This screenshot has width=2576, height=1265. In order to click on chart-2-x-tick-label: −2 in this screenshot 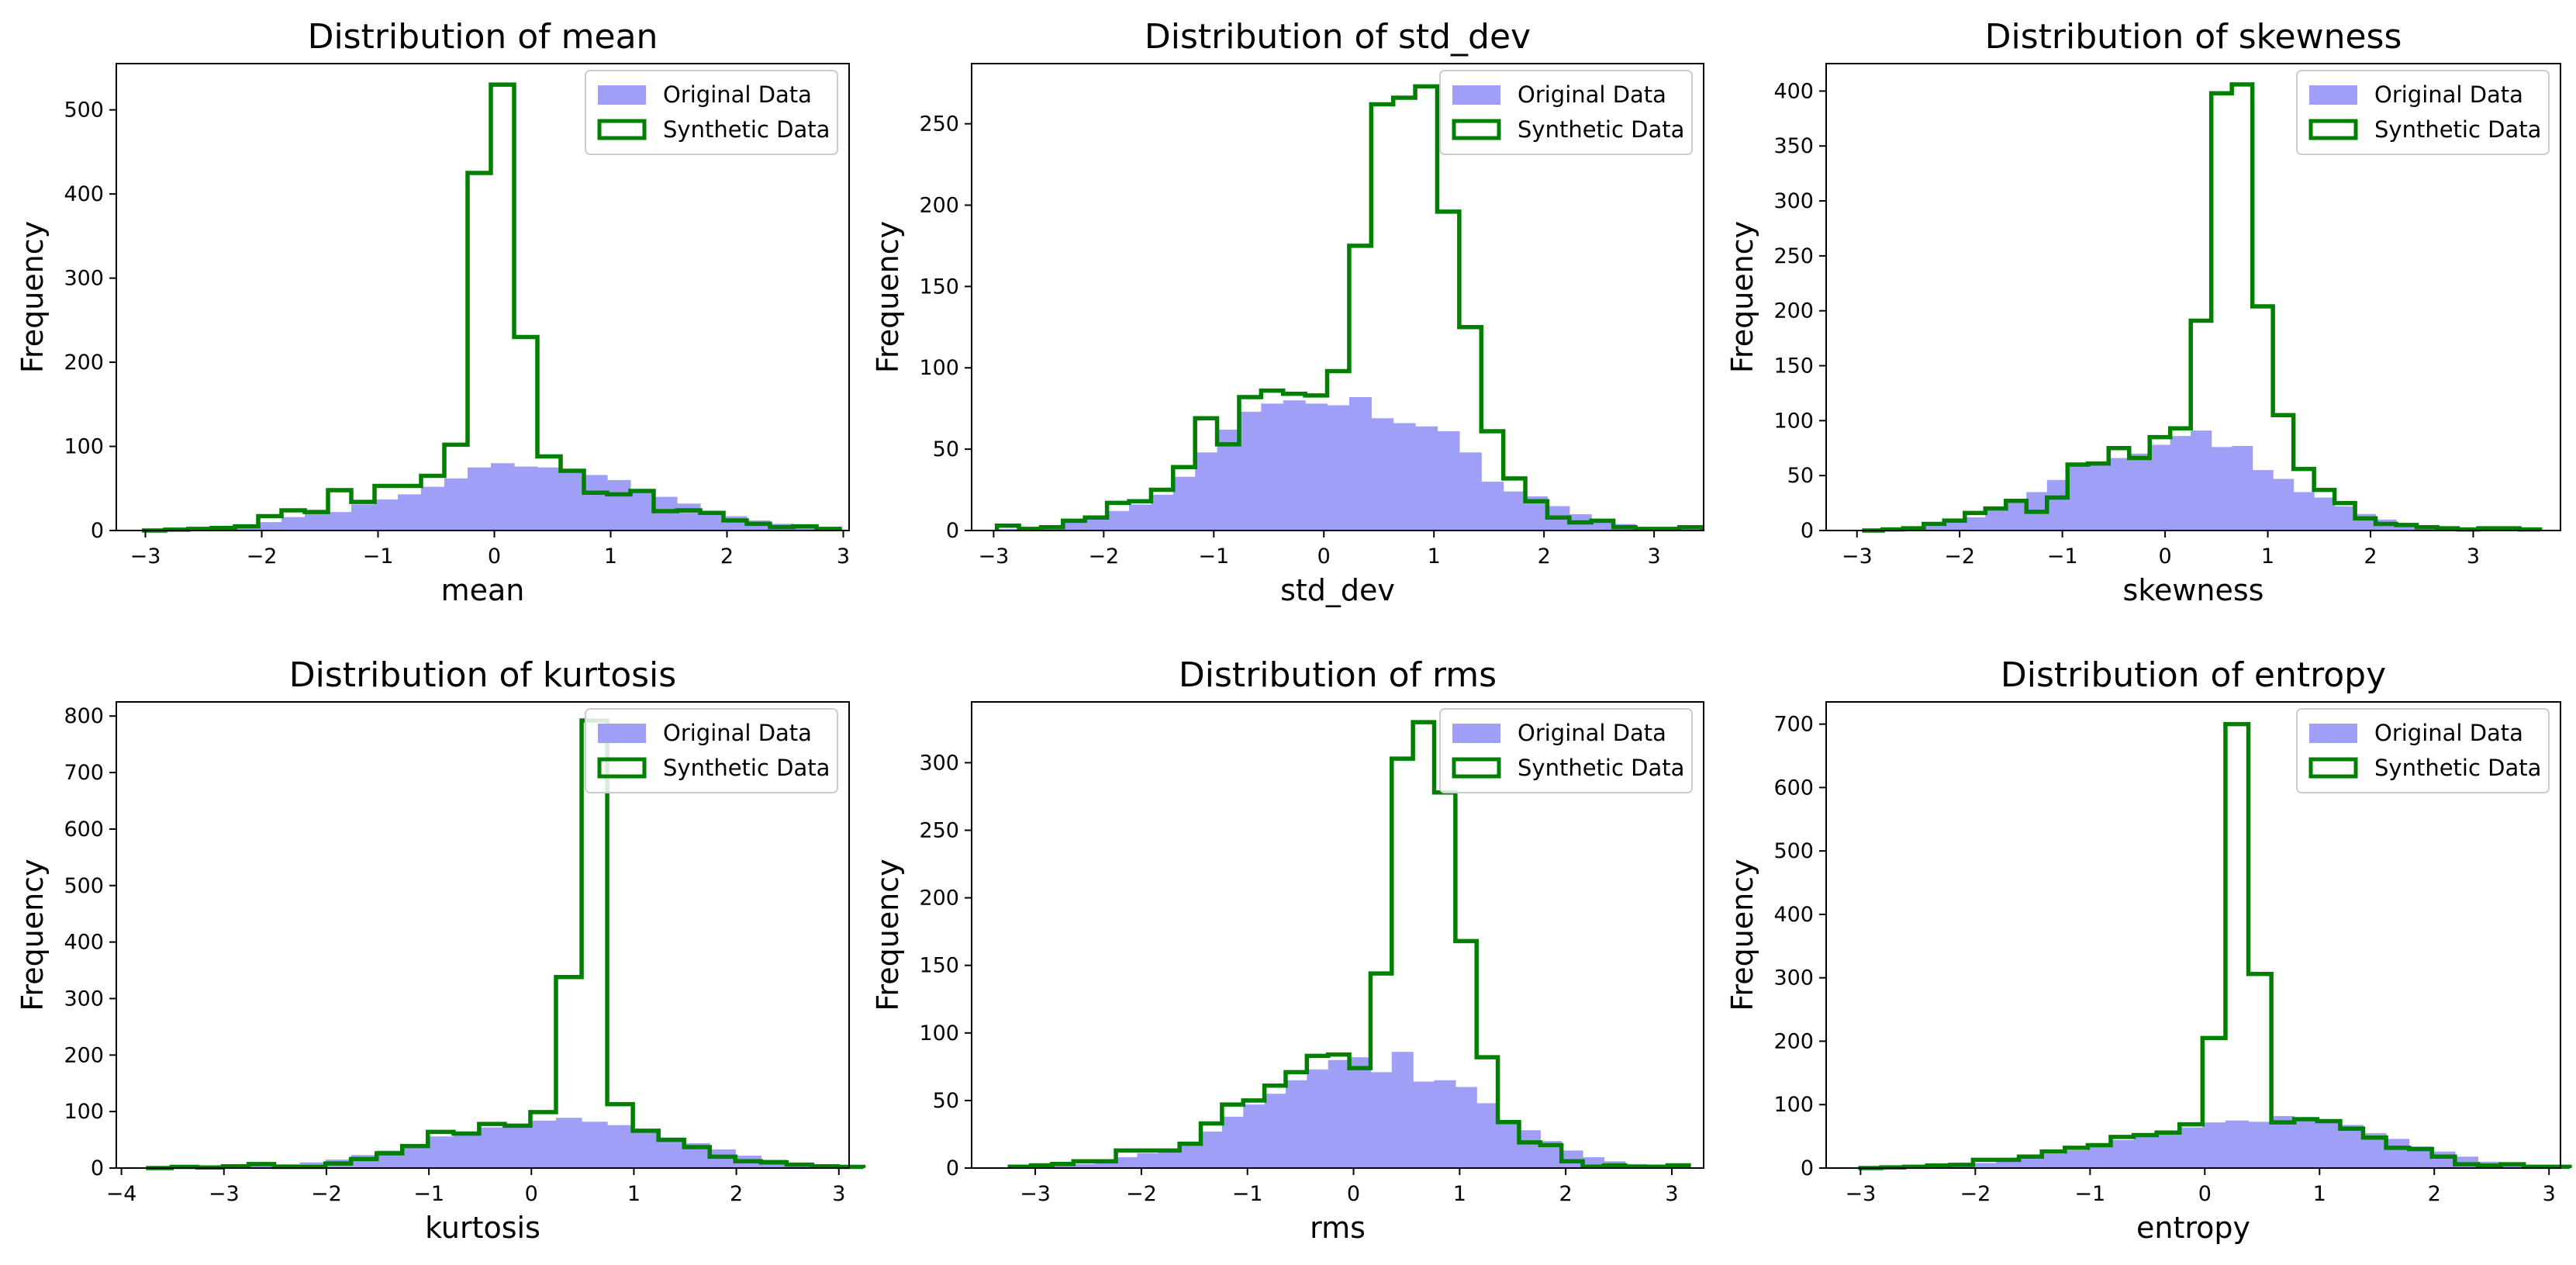, I will do `click(1104, 556)`.